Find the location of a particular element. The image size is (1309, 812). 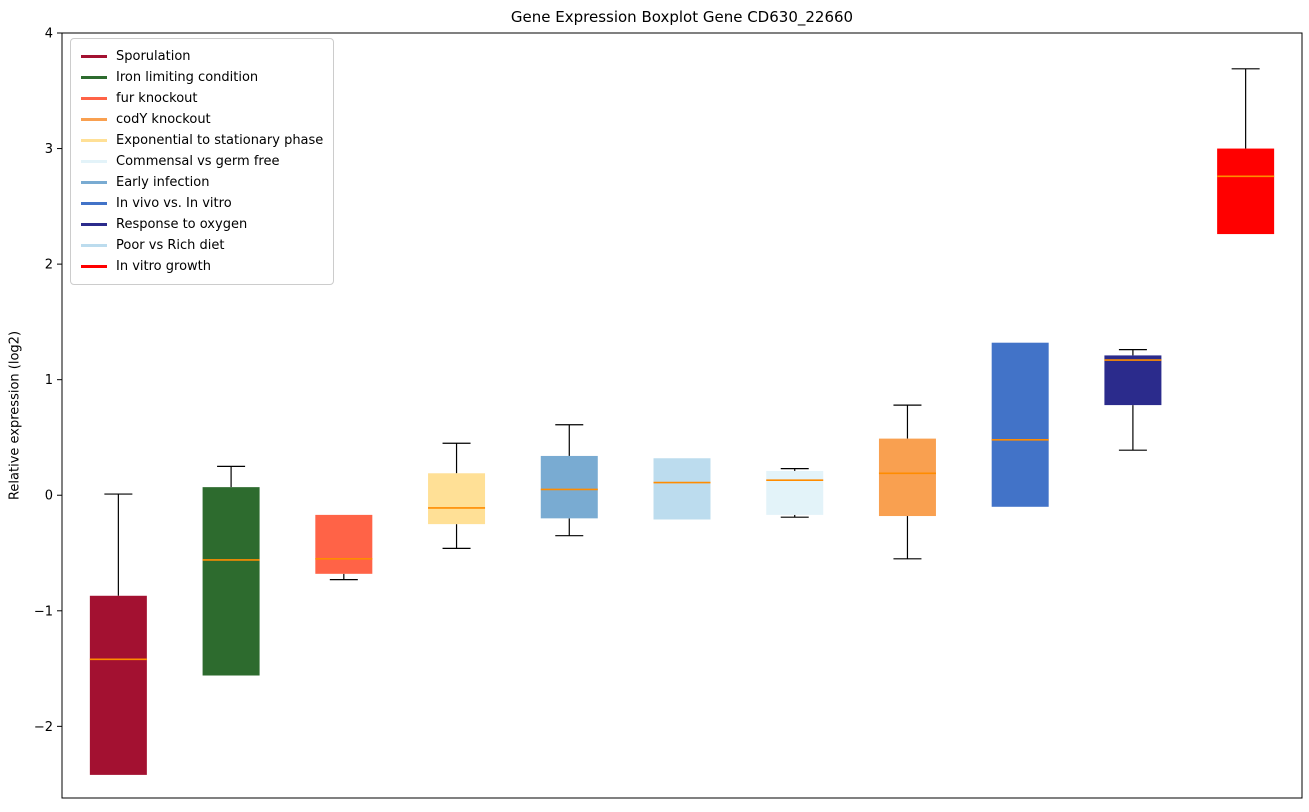

legend-item-label: Exponential to stationary phase is located at coordinates (220, 140).